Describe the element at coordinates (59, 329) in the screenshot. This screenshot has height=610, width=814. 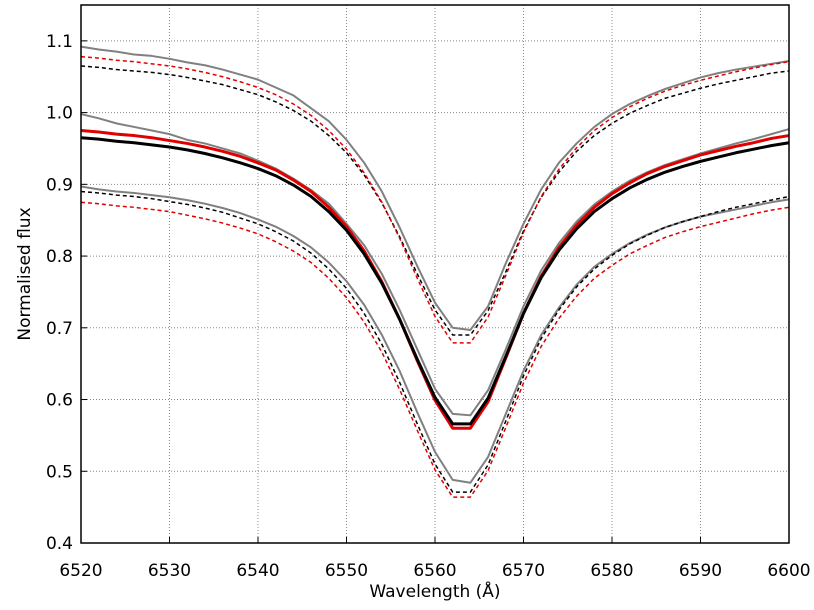
I see `y-tick-label: 0.7` at that location.